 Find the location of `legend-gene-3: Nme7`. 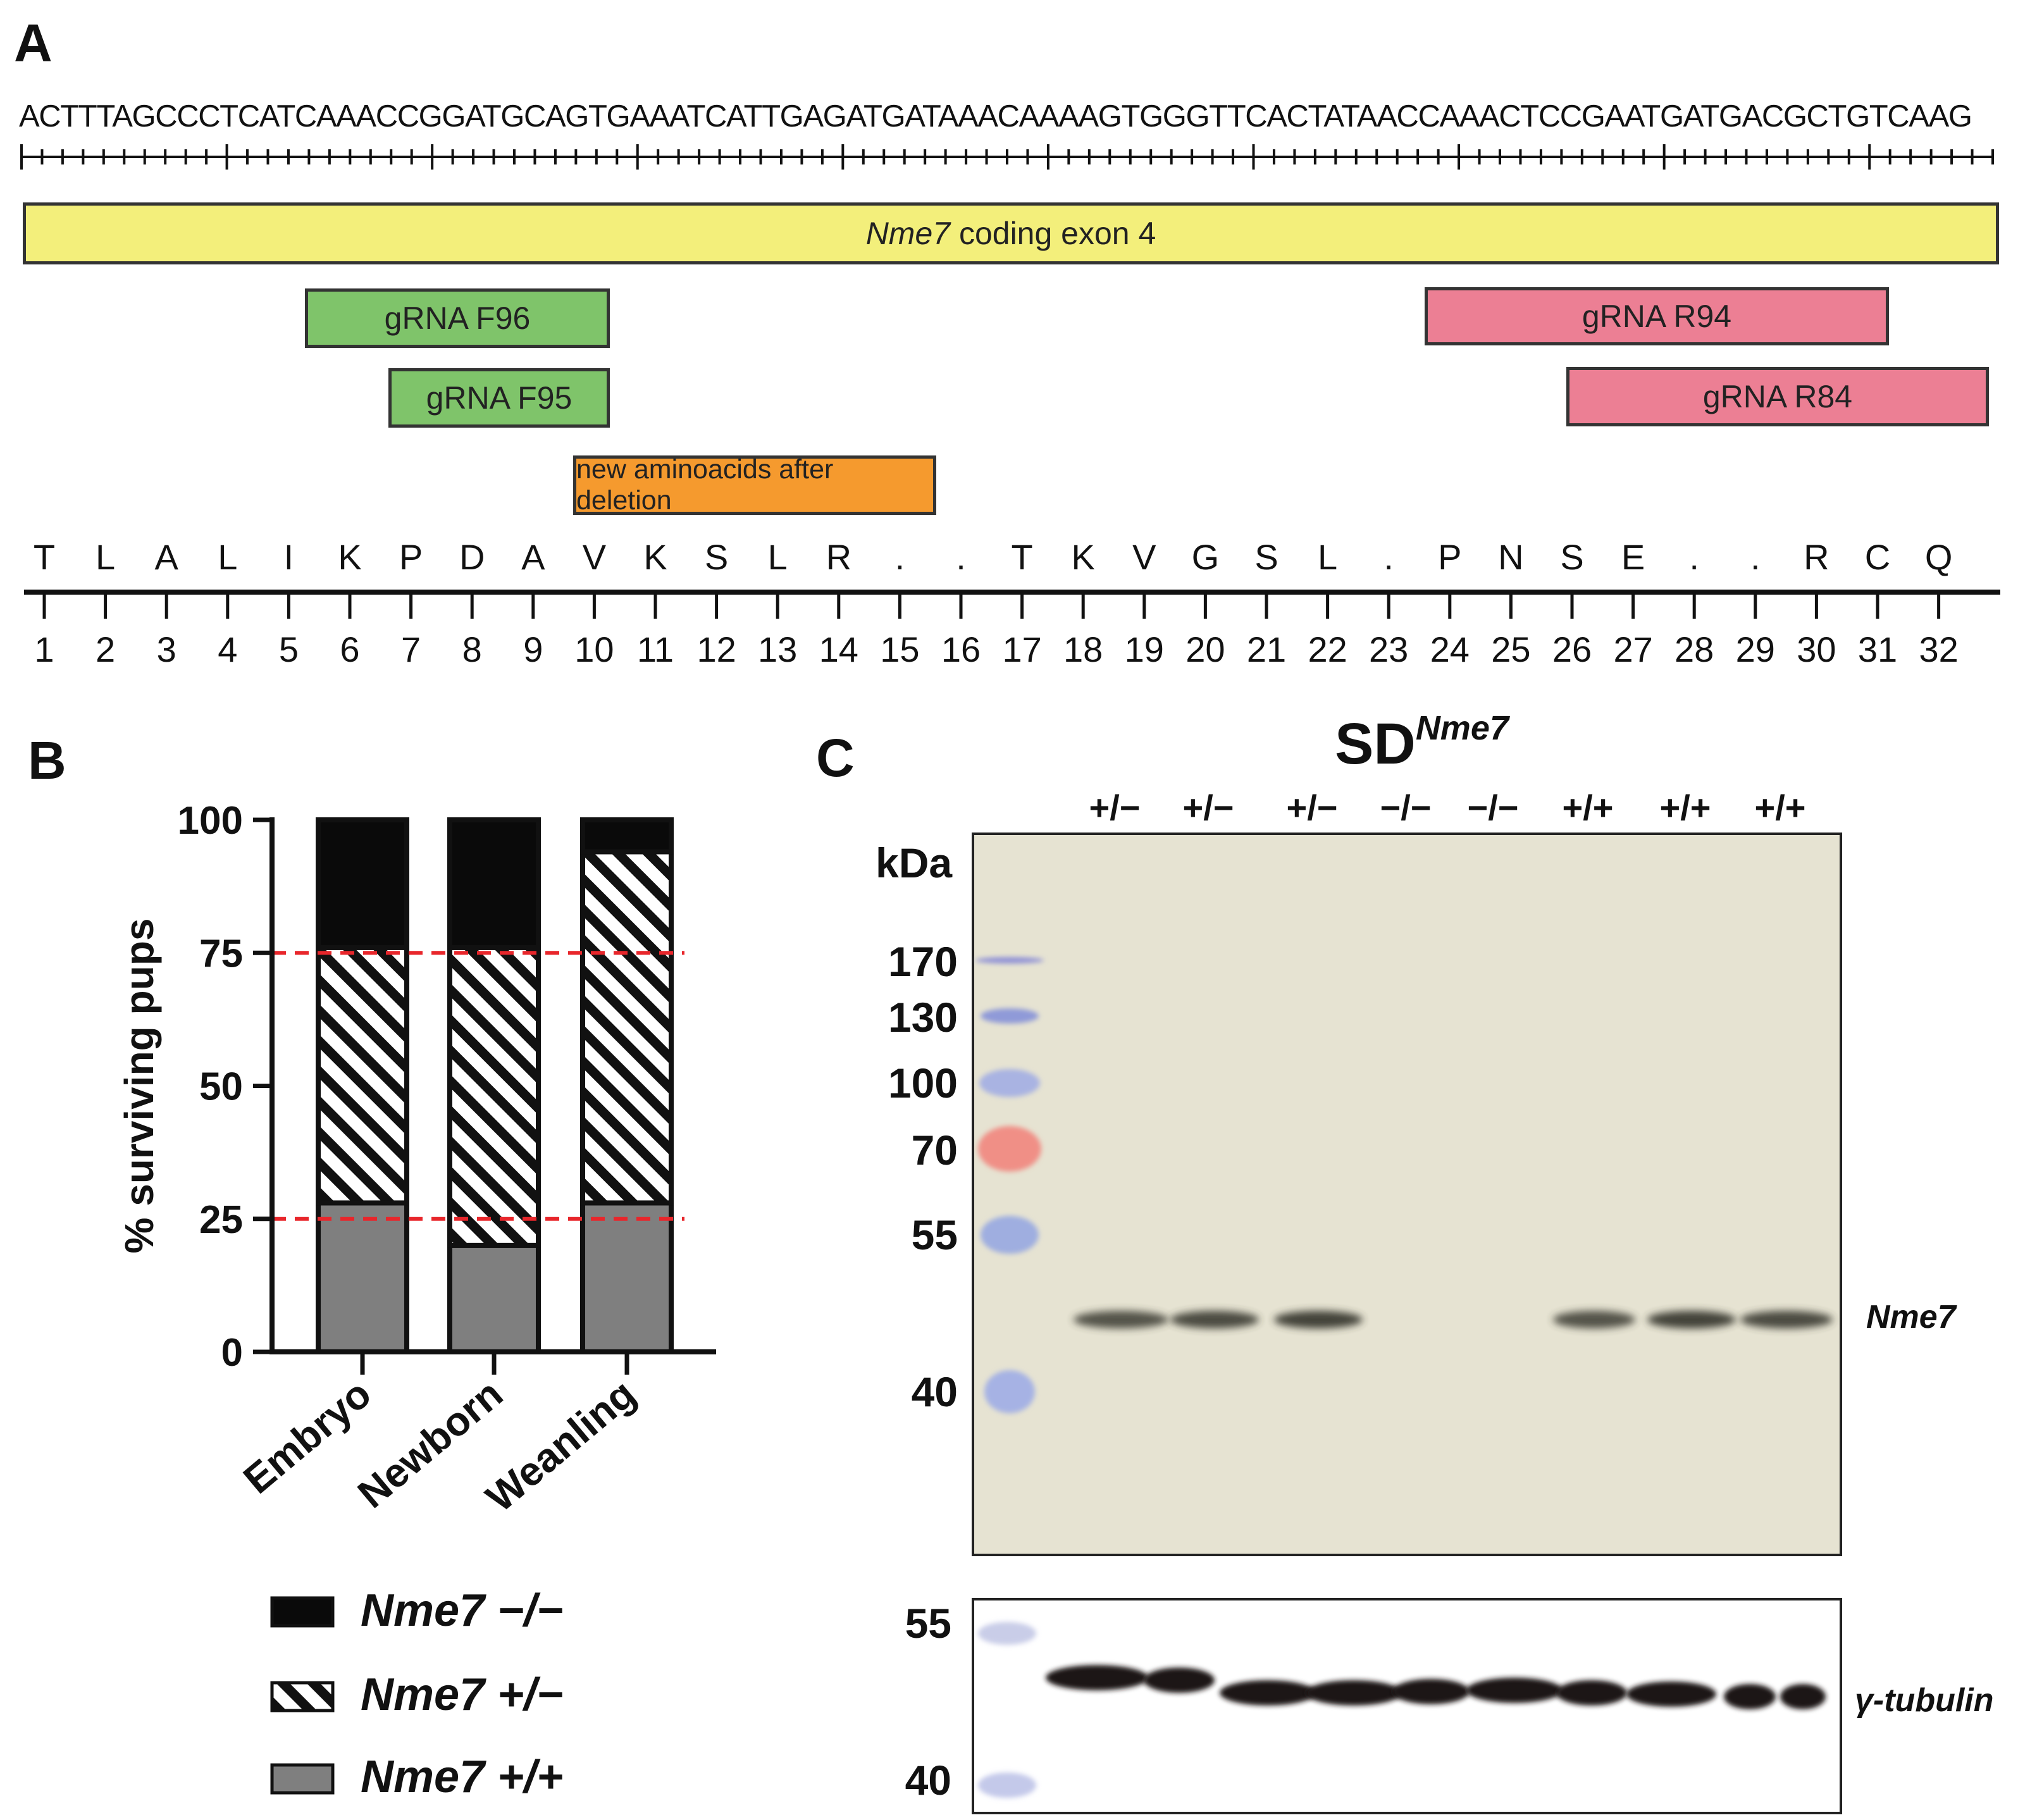

legend-gene-3: Nme7 is located at coordinates (423, 1777).